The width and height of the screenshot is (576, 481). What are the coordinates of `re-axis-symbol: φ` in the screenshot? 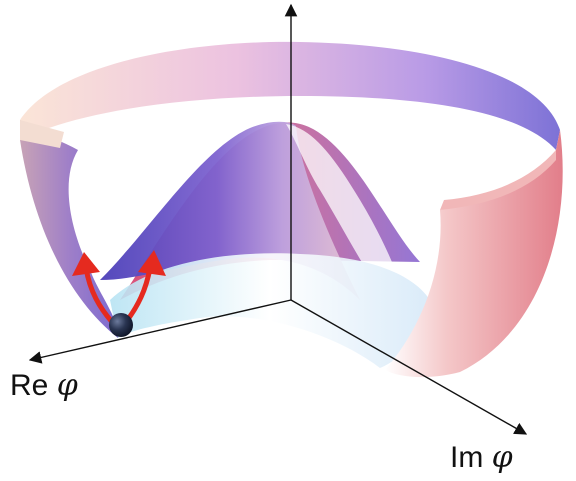 It's located at (67, 385).